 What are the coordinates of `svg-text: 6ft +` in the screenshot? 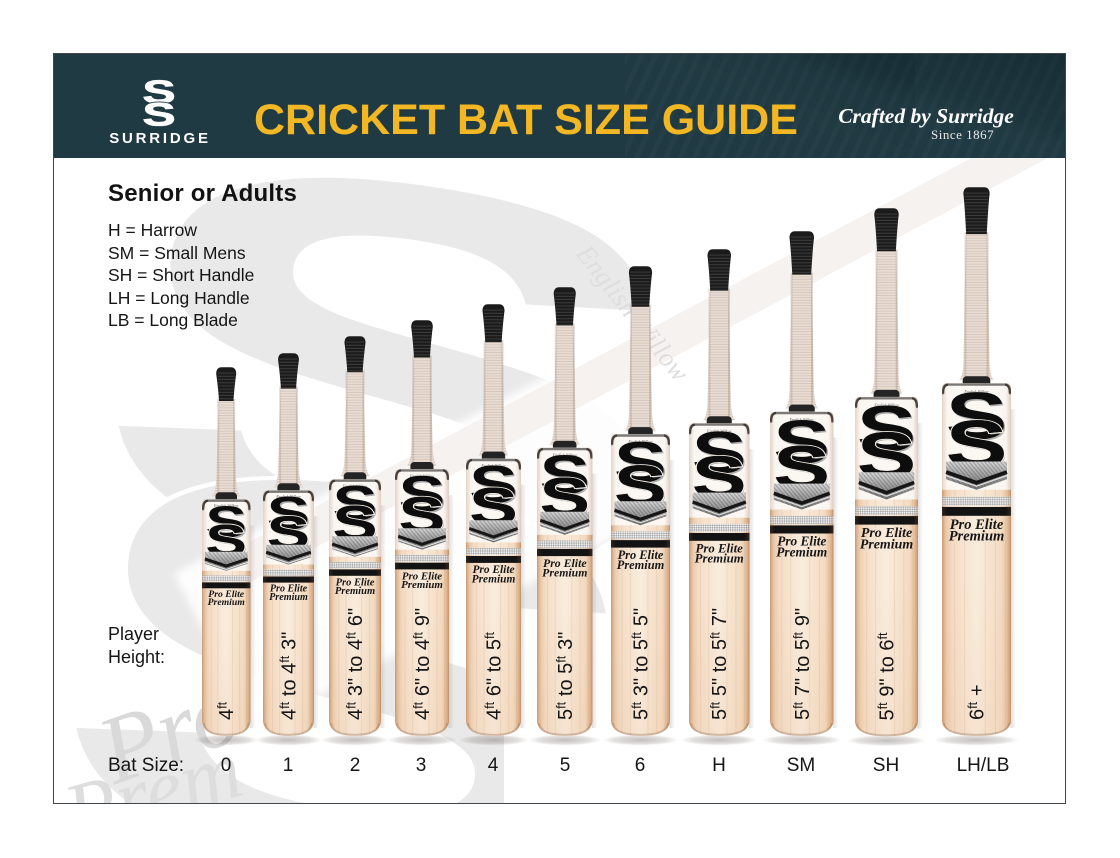 It's located at (977, 702).